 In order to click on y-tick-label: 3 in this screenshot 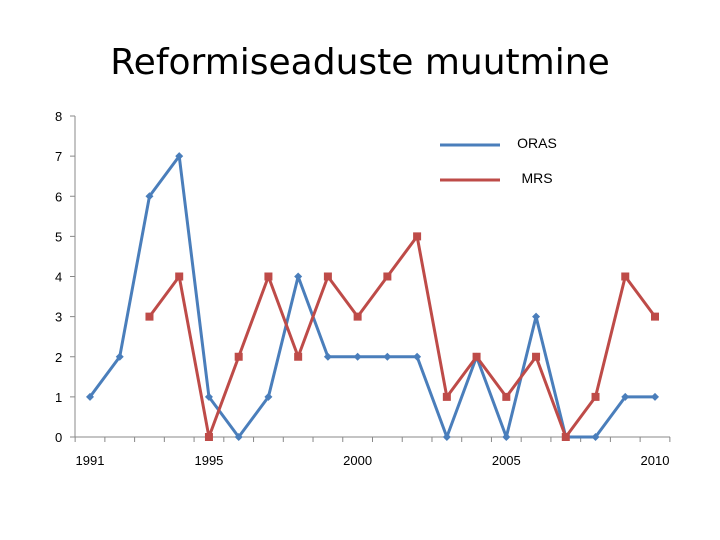, I will do `click(58, 317)`.